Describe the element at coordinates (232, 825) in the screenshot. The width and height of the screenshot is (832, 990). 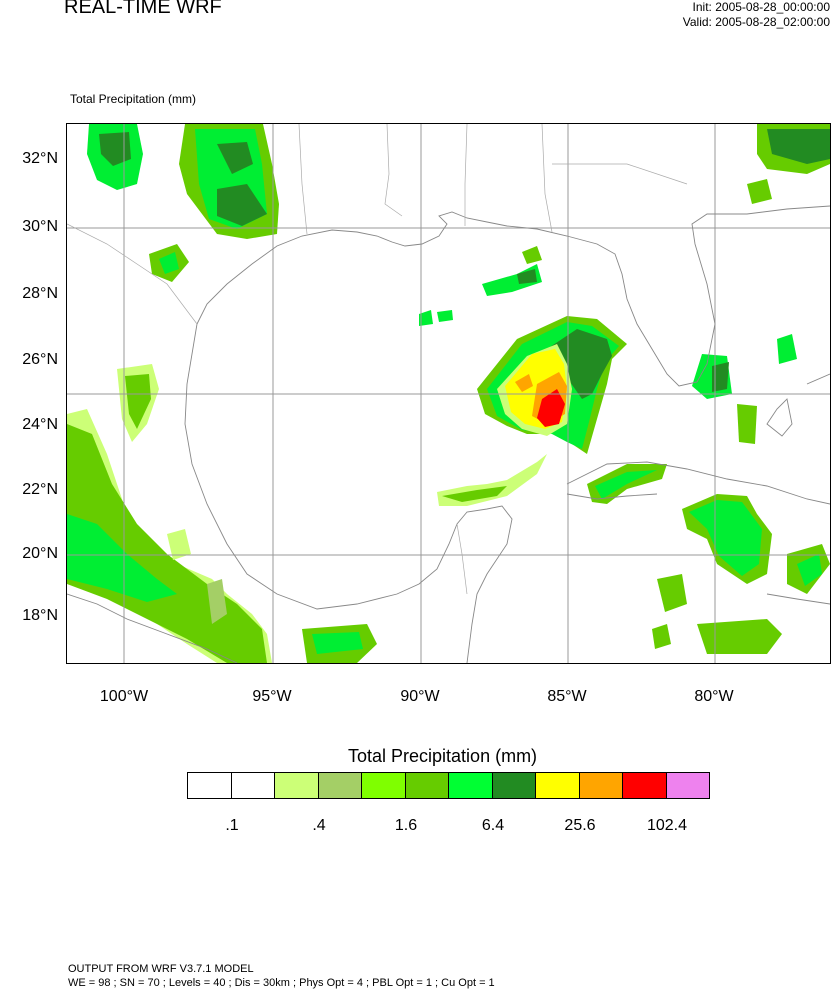
I see `colorbar-label: .1` at that location.